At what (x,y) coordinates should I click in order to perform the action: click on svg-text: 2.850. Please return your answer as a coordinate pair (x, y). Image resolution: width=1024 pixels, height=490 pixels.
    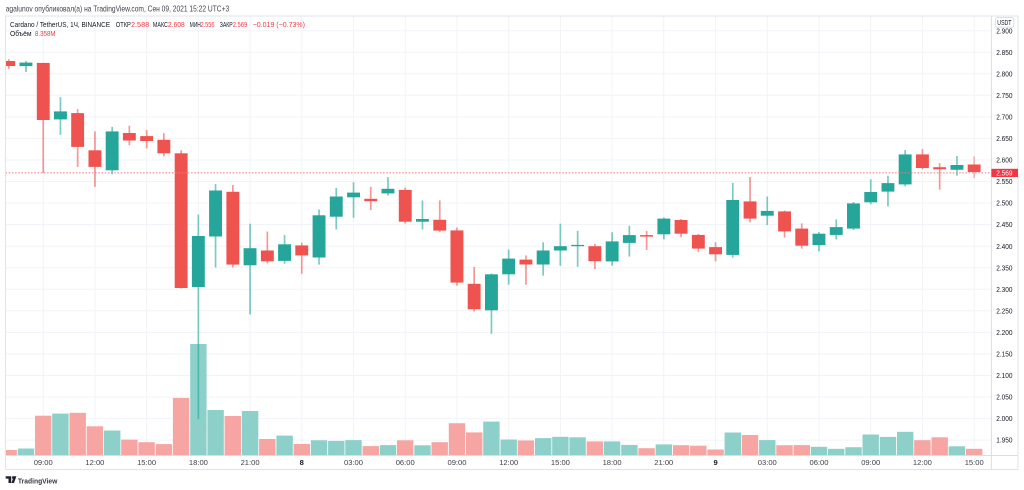
    Looking at the image, I should click on (1004, 52).